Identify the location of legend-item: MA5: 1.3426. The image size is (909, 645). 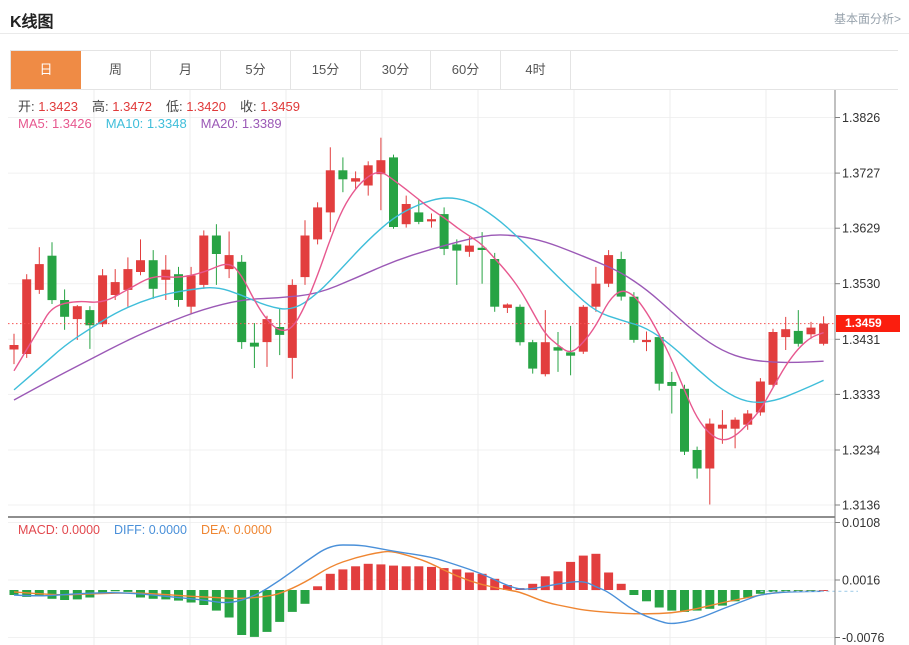
(55, 123).